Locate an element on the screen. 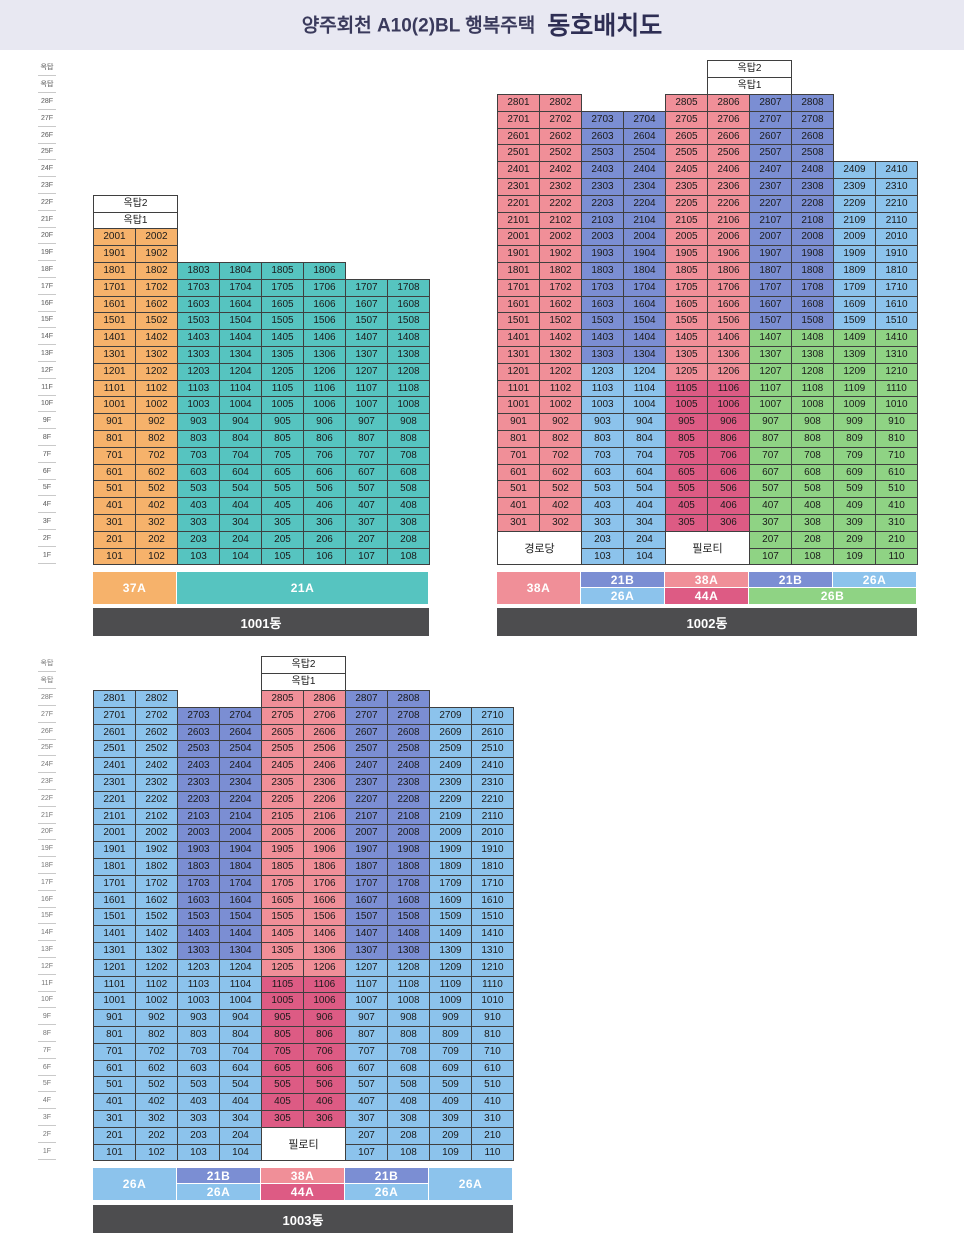 The height and width of the screenshot is (1244, 964). unit-cell: 1905 is located at coordinates (282, 850).